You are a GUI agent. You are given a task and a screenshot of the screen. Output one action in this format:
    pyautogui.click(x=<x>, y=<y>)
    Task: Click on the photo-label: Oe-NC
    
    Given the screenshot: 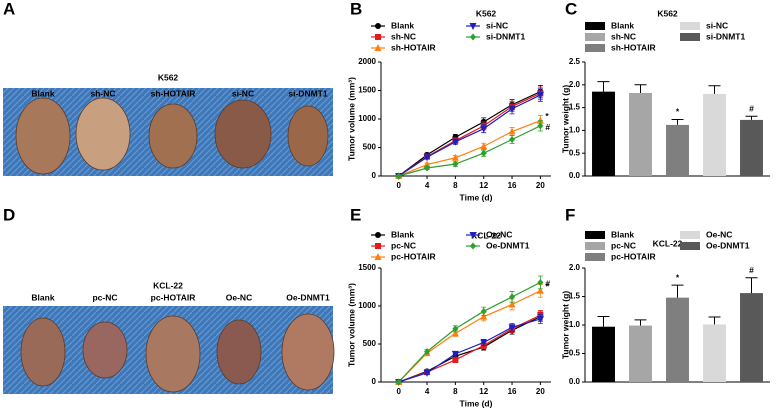 What is the action you would take?
    pyautogui.click(x=239, y=297)
    